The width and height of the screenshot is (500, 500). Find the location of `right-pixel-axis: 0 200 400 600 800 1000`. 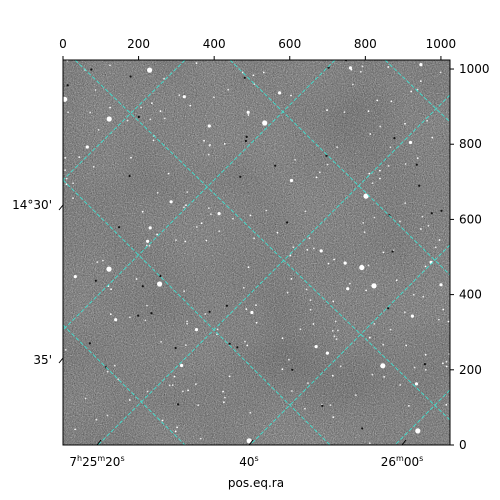

right-pixel-axis: 0 200 400 600 800 1000 is located at coordinates (470, 257).